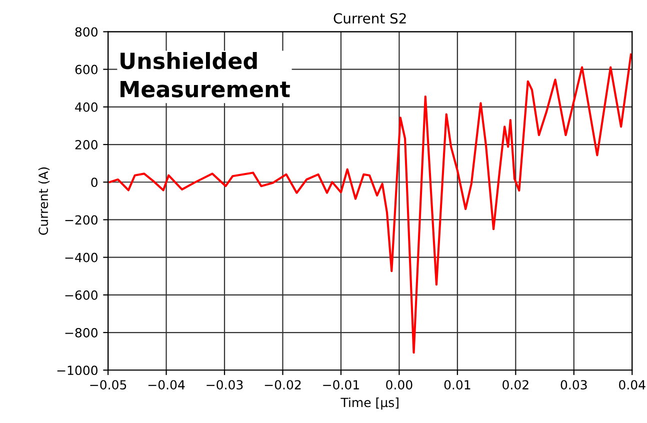 Image resolution: width=647 pixels, height=423 pixels. Describe the element at coordinates (77, 371) in the screenshot. I see `y-tick-label: −1000` at that location.